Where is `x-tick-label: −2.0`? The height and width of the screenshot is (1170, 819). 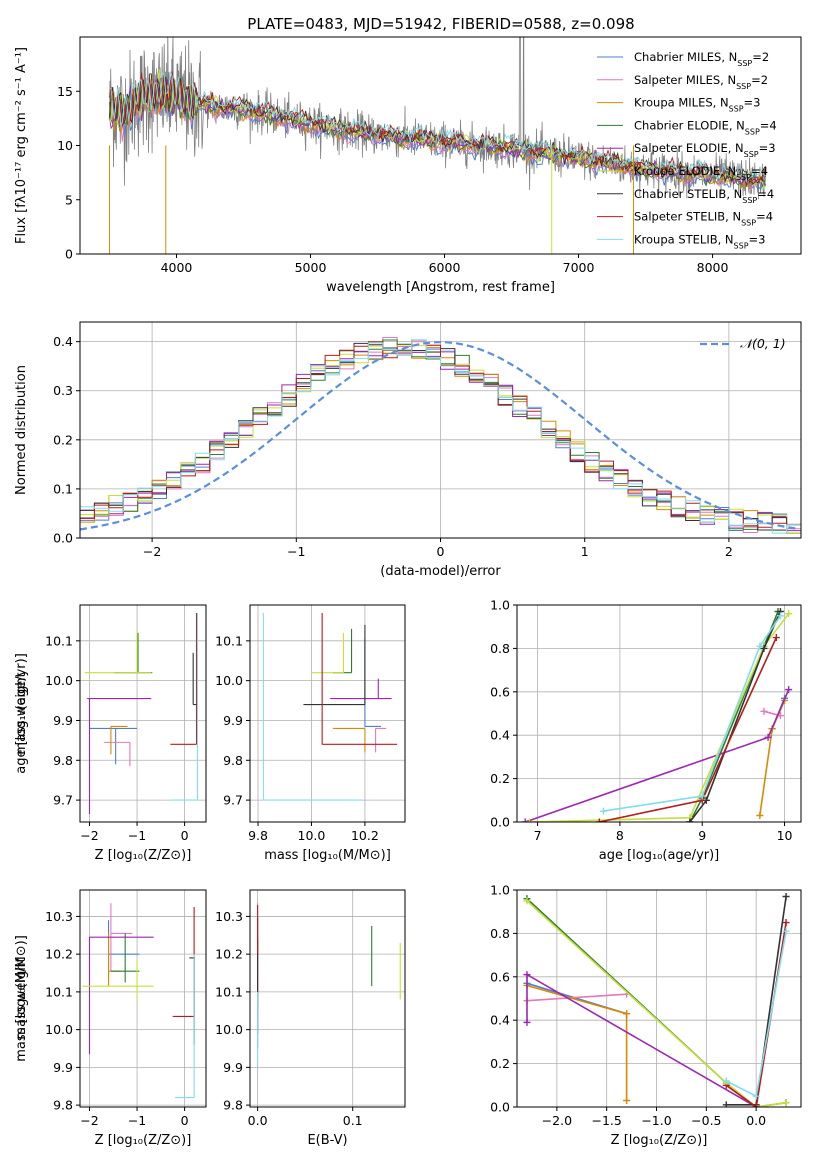
x-tick-label: −2.0 is located at coordinates (557, 1120).